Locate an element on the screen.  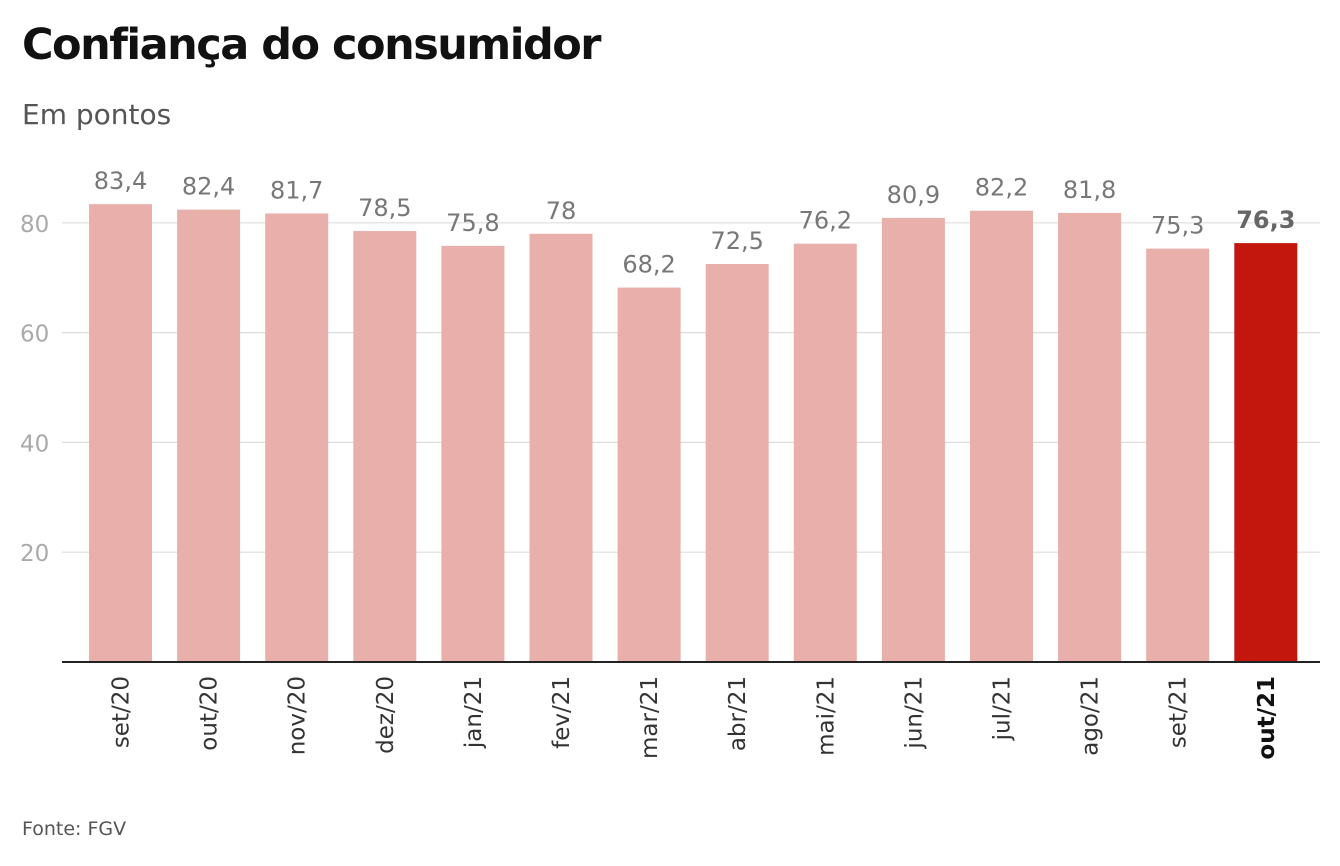
value-label: 78 is located at coordinates (561, 211).